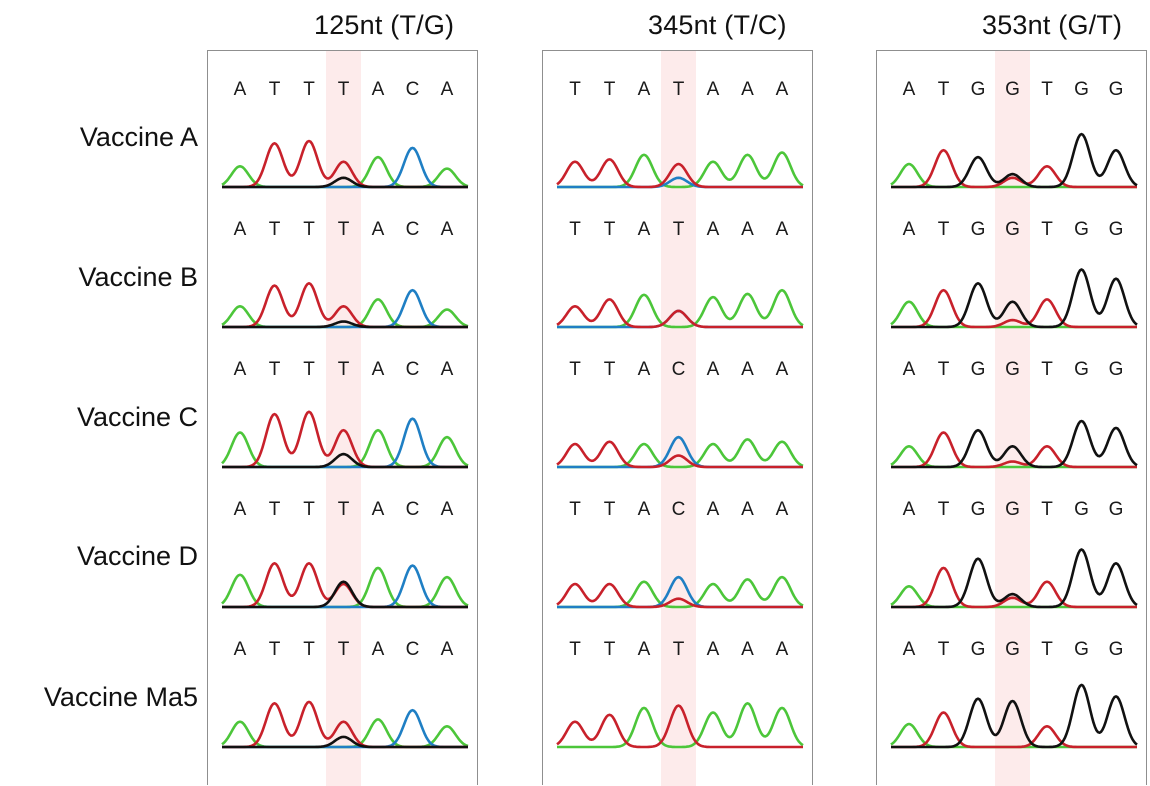  Describe the element at coordinates (137, 417) in the screenshot. I see `row-label-vaccine-c: Vaccine C` at that location.